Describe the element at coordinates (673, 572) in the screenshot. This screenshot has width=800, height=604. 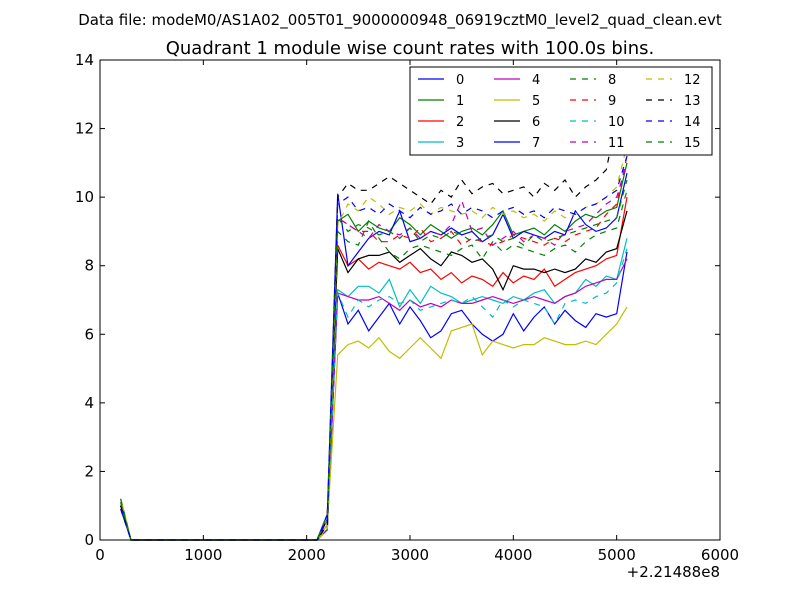
I see `x-offset-label: +2.21488e8` at that location.